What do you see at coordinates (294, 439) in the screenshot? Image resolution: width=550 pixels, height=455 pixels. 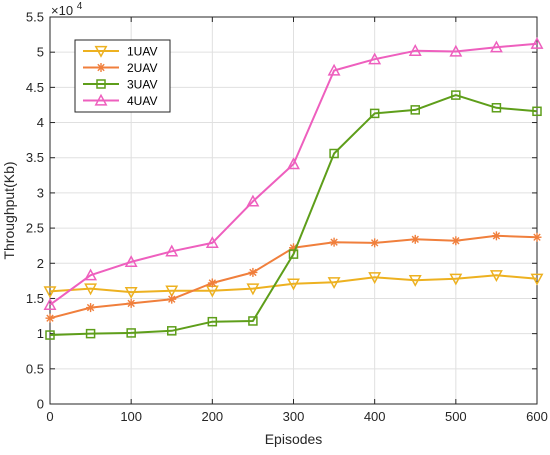 I see `x-axis-label: Episodes` at bounding box center [294, 439].